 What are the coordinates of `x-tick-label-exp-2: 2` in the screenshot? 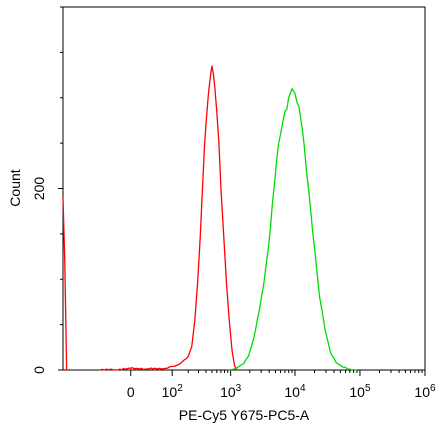 It's located at (180, 388).